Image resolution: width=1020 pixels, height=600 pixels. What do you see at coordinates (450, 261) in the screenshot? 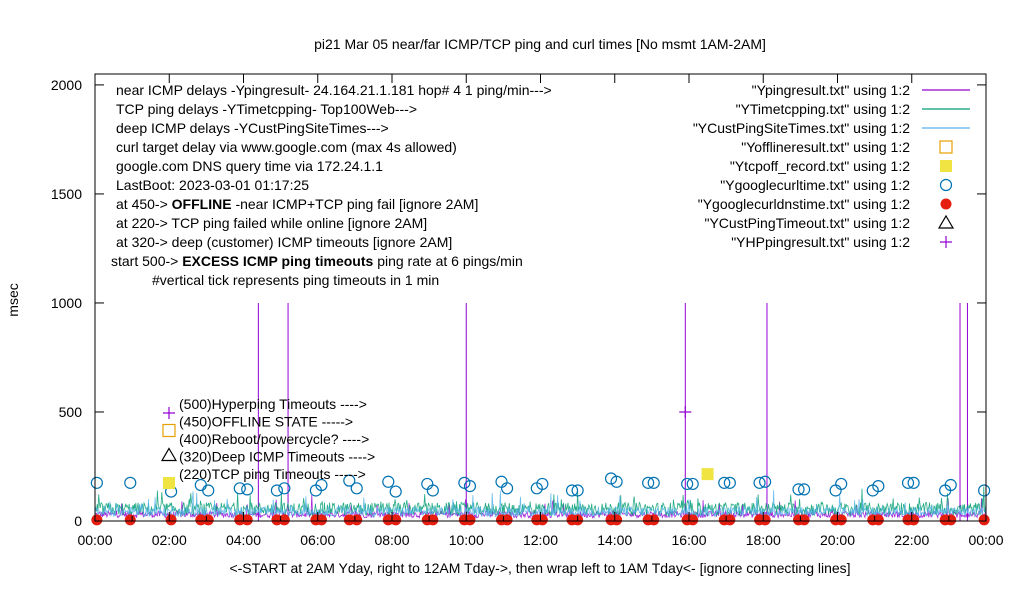
I see `note-after-text: ping rate at 6 pings/min` at bounding box center [450, 261].